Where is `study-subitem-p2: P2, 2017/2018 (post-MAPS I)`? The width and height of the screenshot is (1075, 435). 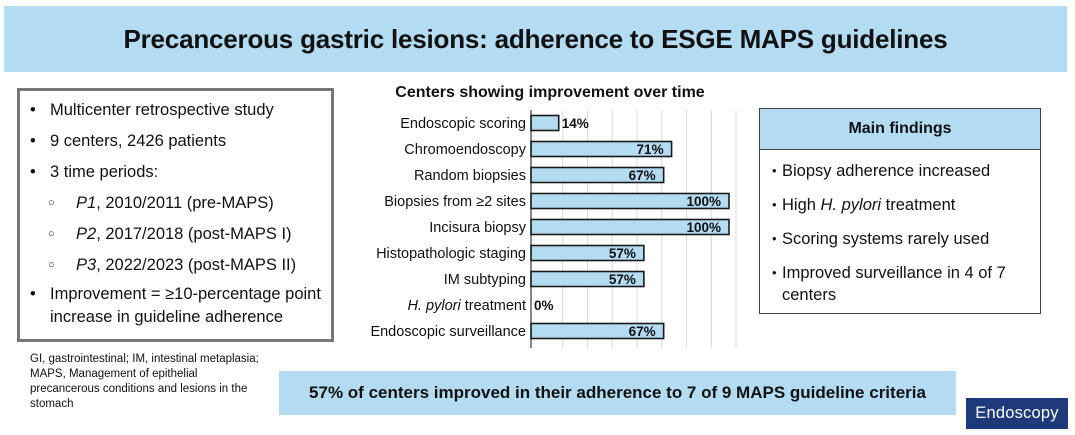
study-subitem-p2: P2, 2017/2018 (post-MAPS I) is located at coordinates (176, 234).